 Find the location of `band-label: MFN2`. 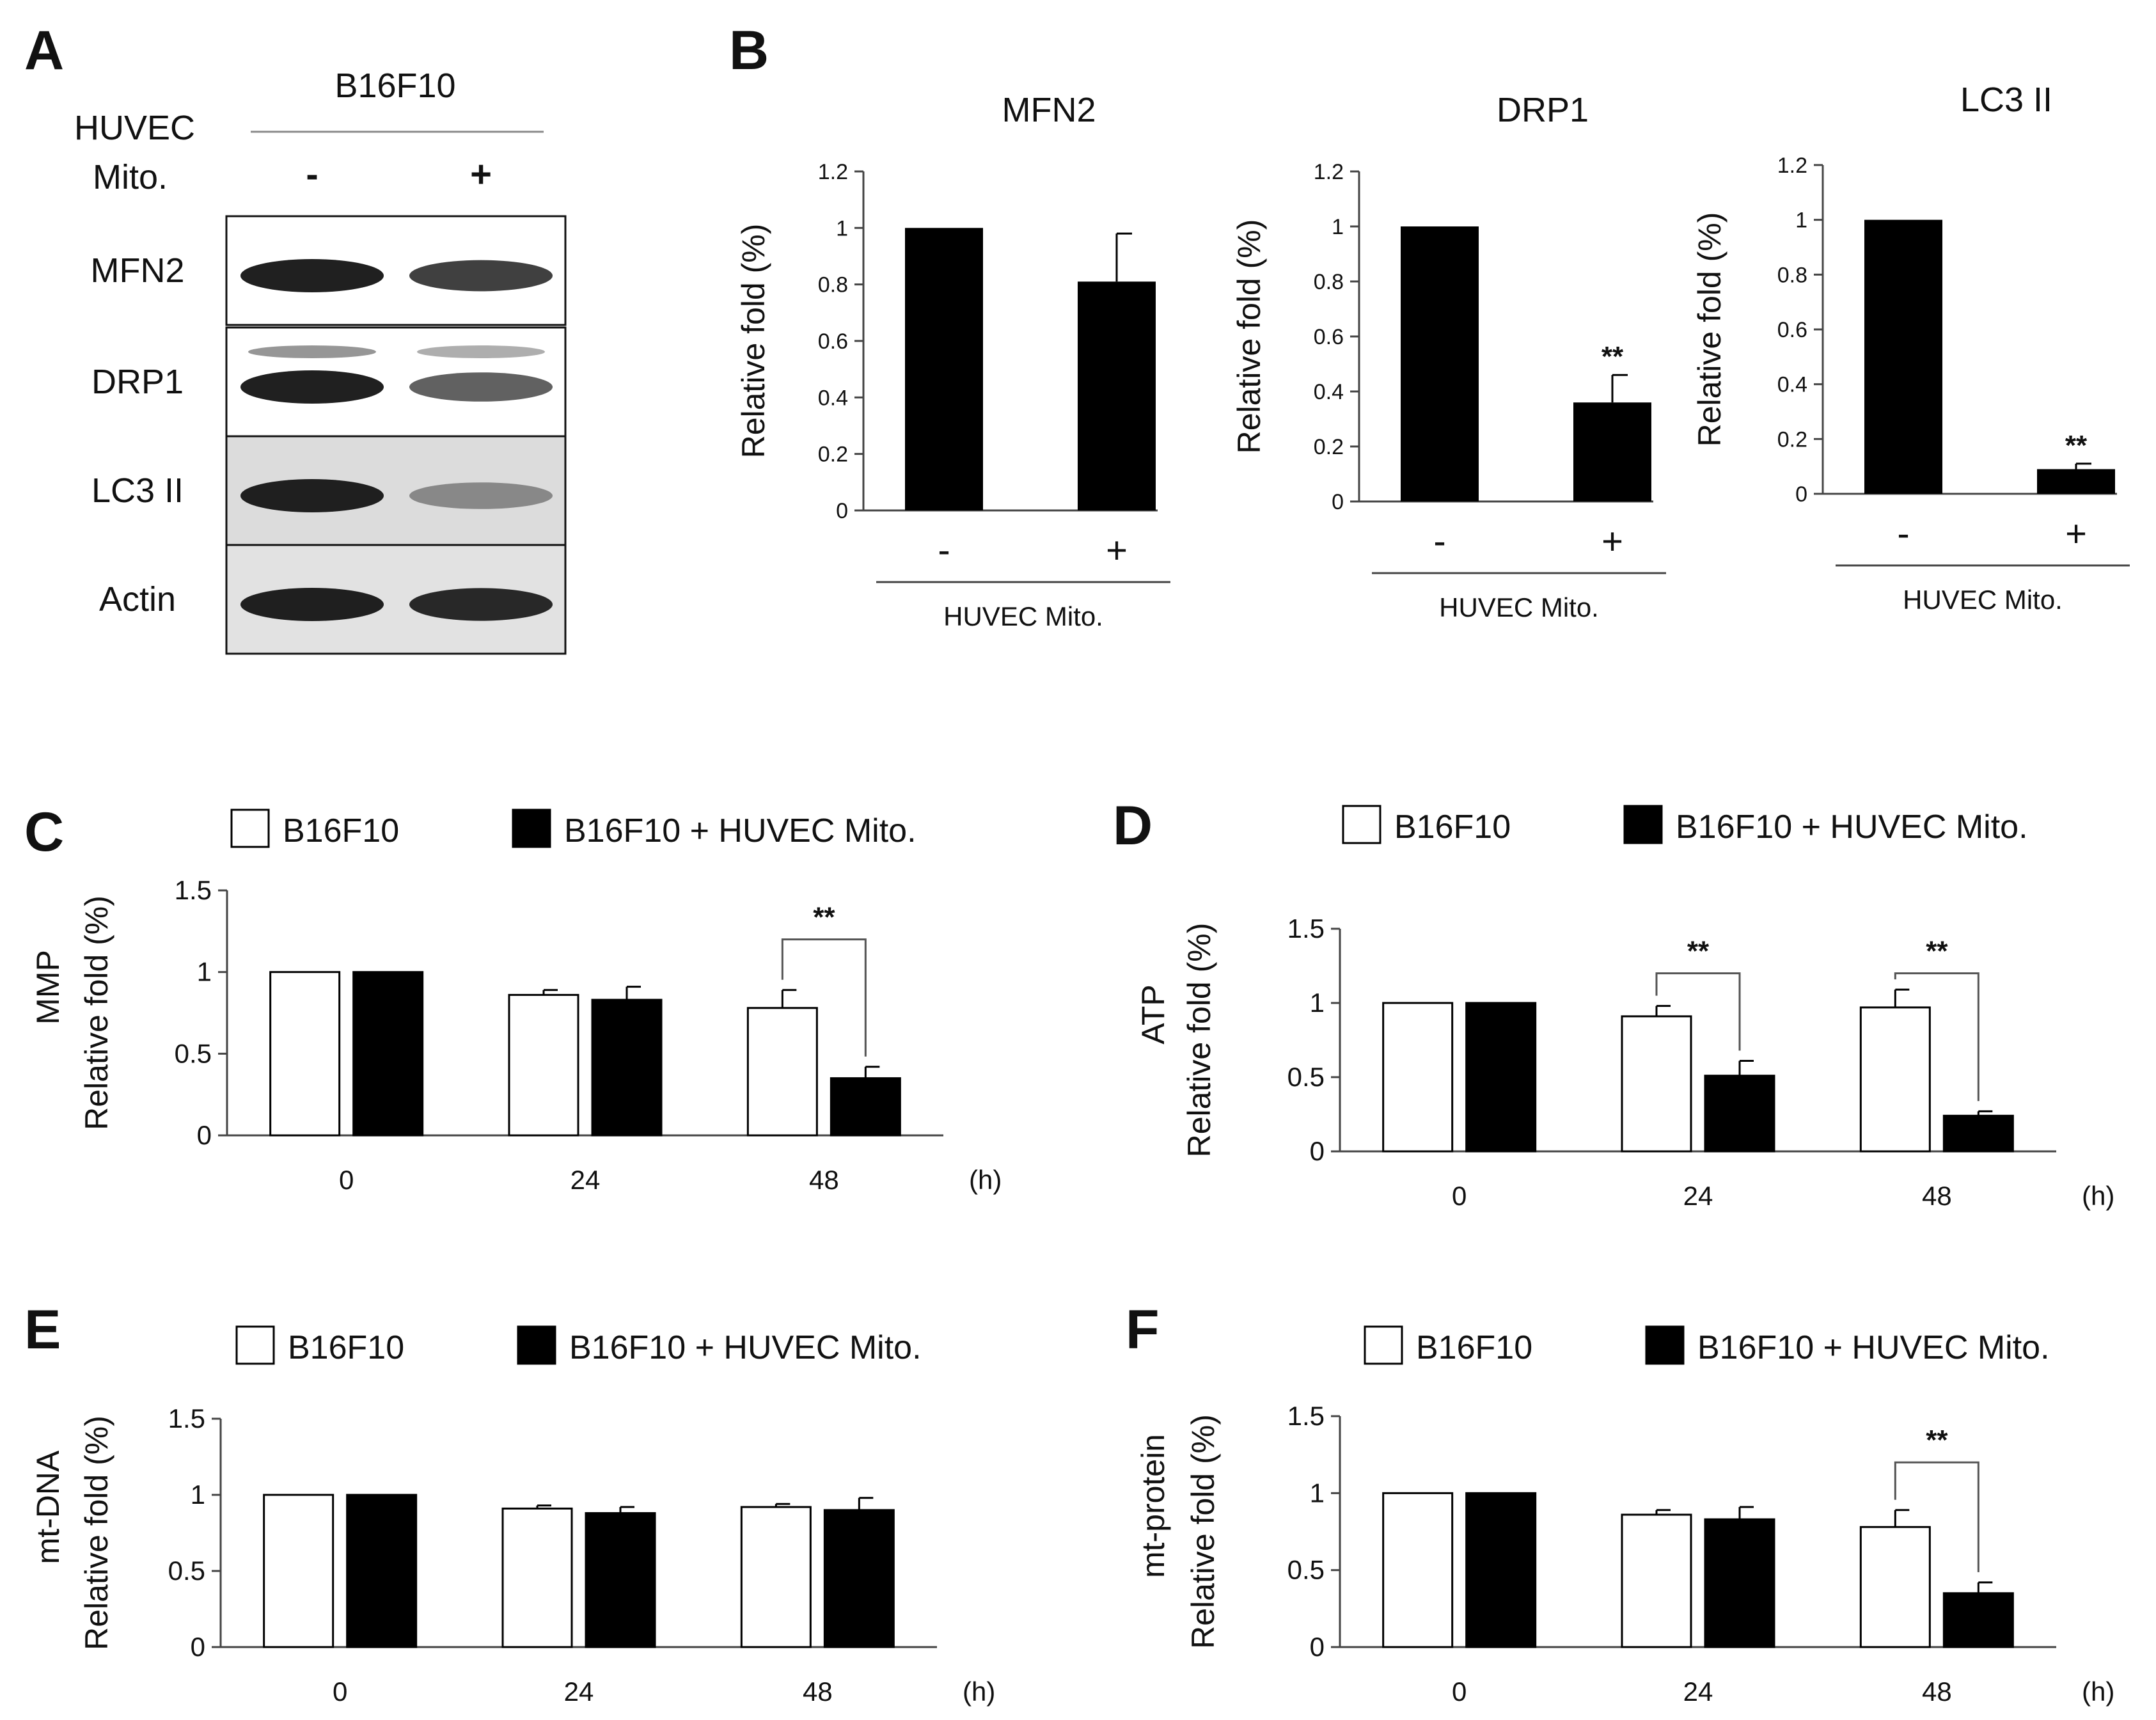

band-label: MFN2 is located at coordinates (138, 270).